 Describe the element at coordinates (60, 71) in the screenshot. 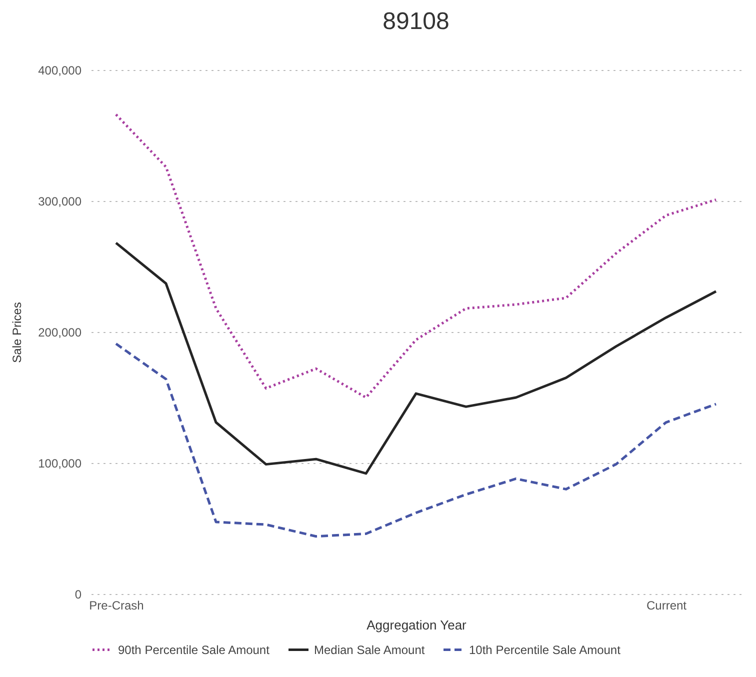

I see `y-tick-label: 400,000` at that location.